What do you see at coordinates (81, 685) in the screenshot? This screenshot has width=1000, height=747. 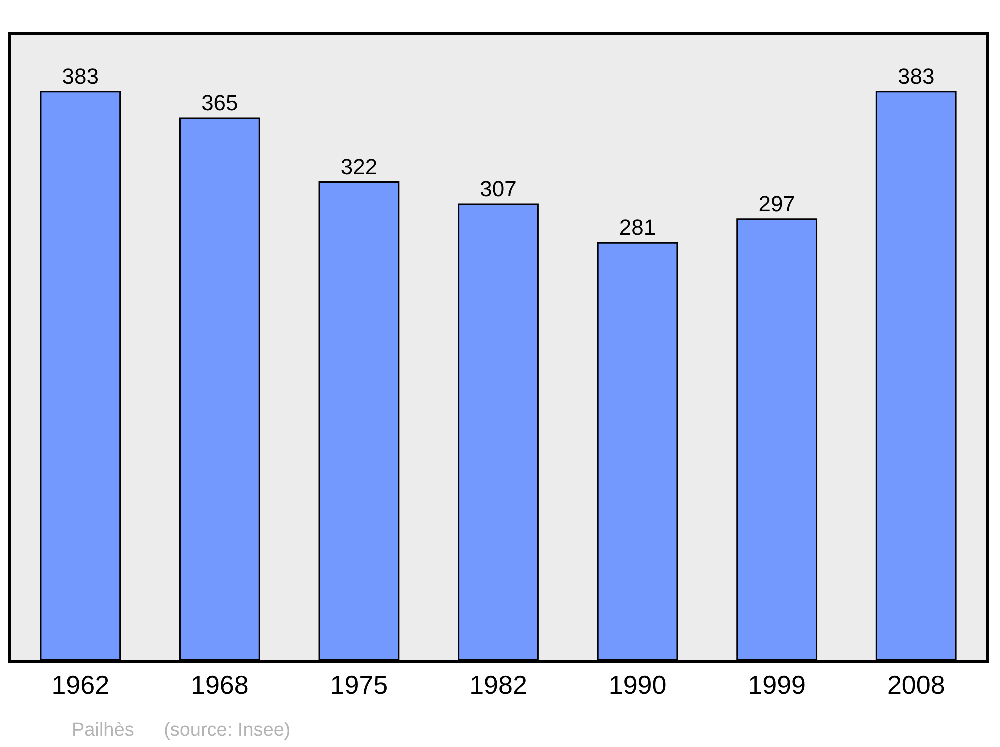 I see `x-tick-label: 1962` at bounding box center [81, 685].